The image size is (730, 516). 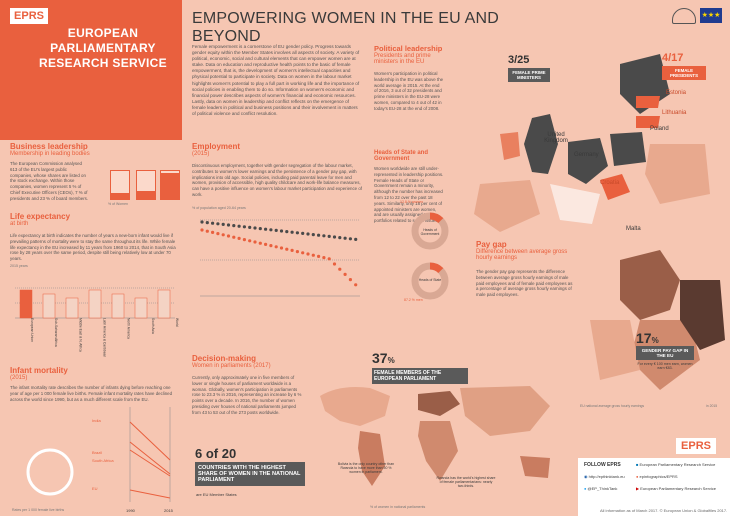 I want to click on heads-donuts, so click(x=430, y=256).